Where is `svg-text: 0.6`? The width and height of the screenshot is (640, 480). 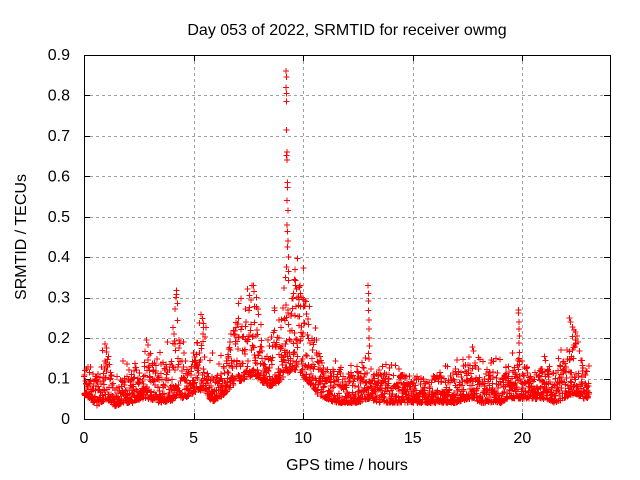
svg-text: 0.6 is located at coordinates (59, 176).